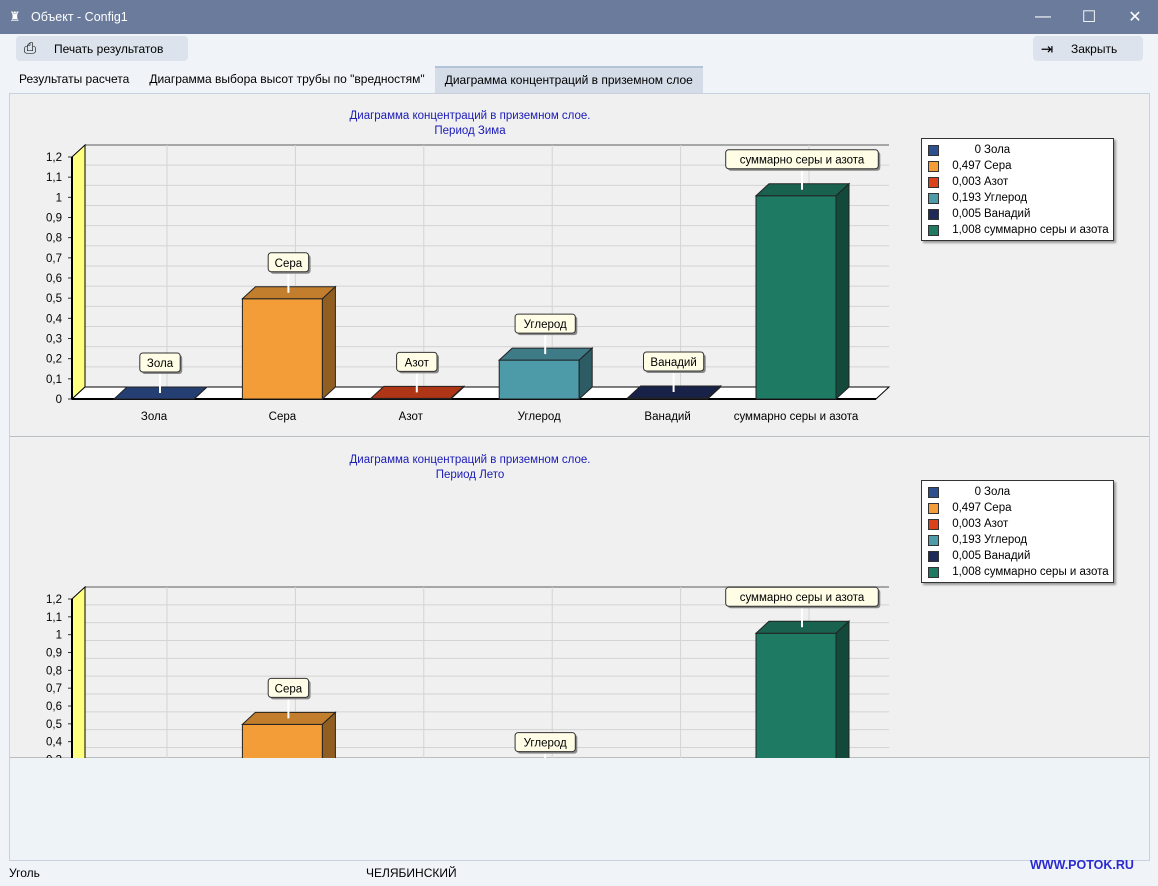 Image resolution: width=1158 pixels, height=886 pixels. What do you see at coordinates (109, 48) in the screenshot?
I see `print-label: Печать результатов` at bounding box center [109, 48].